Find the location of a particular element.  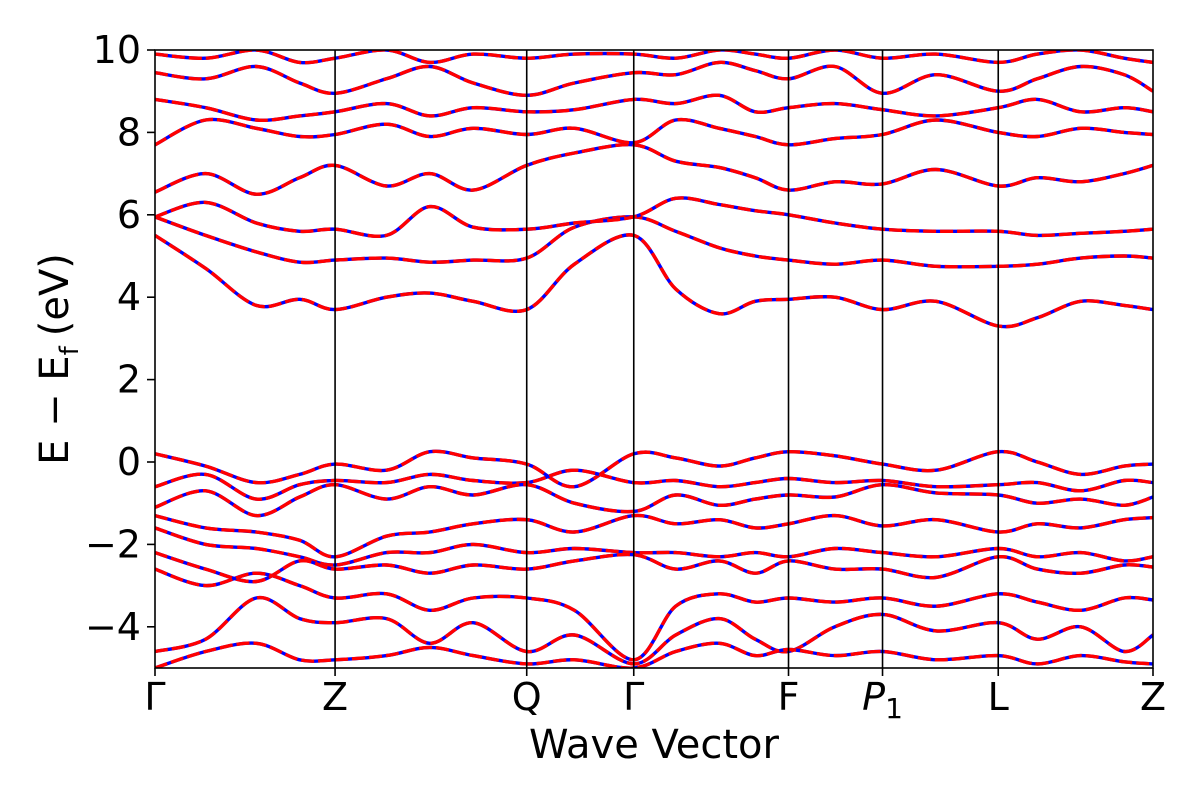

y-tick-label: 4 is located at coordinates (129, 297).